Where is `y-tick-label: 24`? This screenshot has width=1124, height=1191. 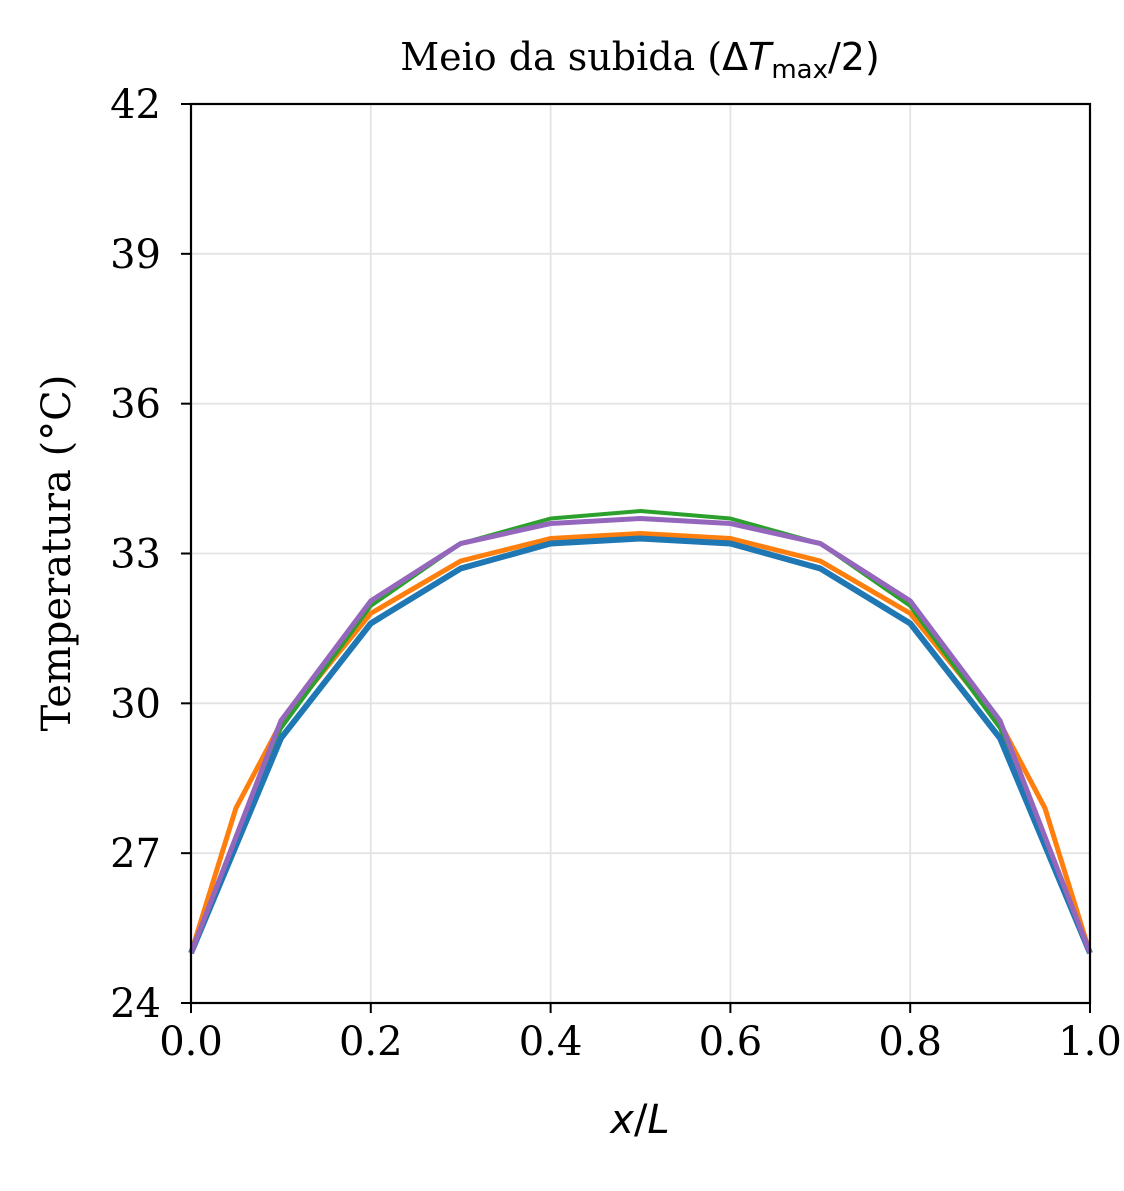
y-tick-label: 24 is located at coordinates (135, 1004).